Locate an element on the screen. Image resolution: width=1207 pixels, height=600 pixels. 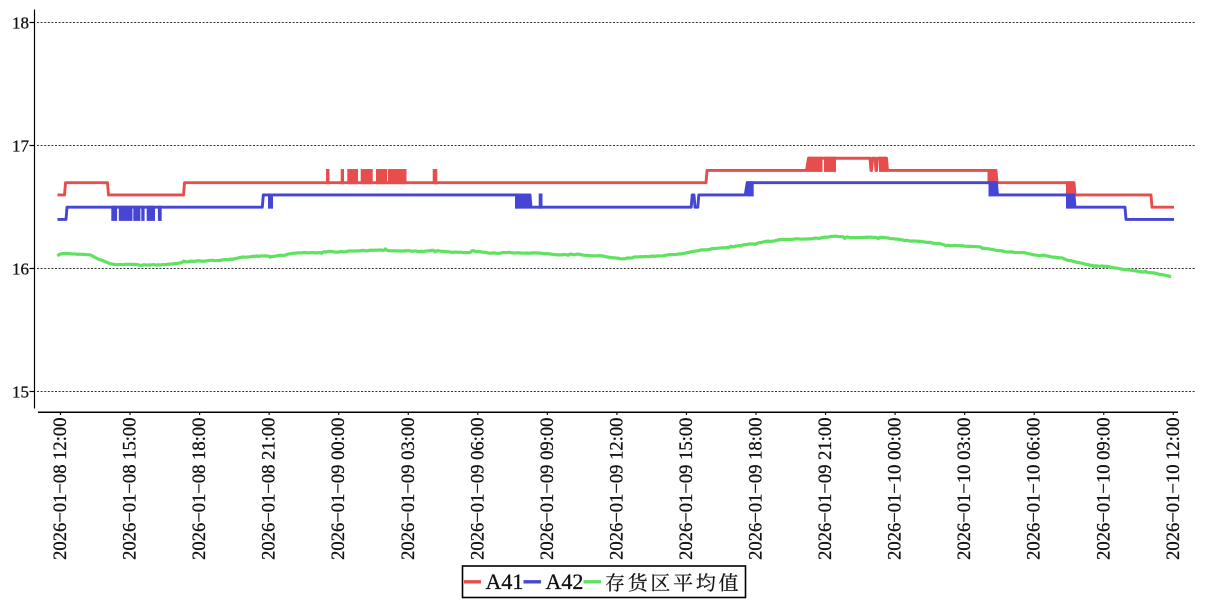
svg-text: 2026−01−10 12:00 is located at coordinates (1173, 489).